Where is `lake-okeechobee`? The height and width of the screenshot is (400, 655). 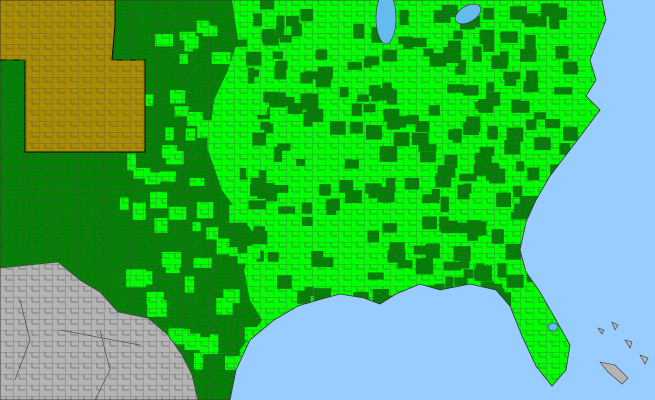 lake-okeechobee is located at coordinates (553, 327).